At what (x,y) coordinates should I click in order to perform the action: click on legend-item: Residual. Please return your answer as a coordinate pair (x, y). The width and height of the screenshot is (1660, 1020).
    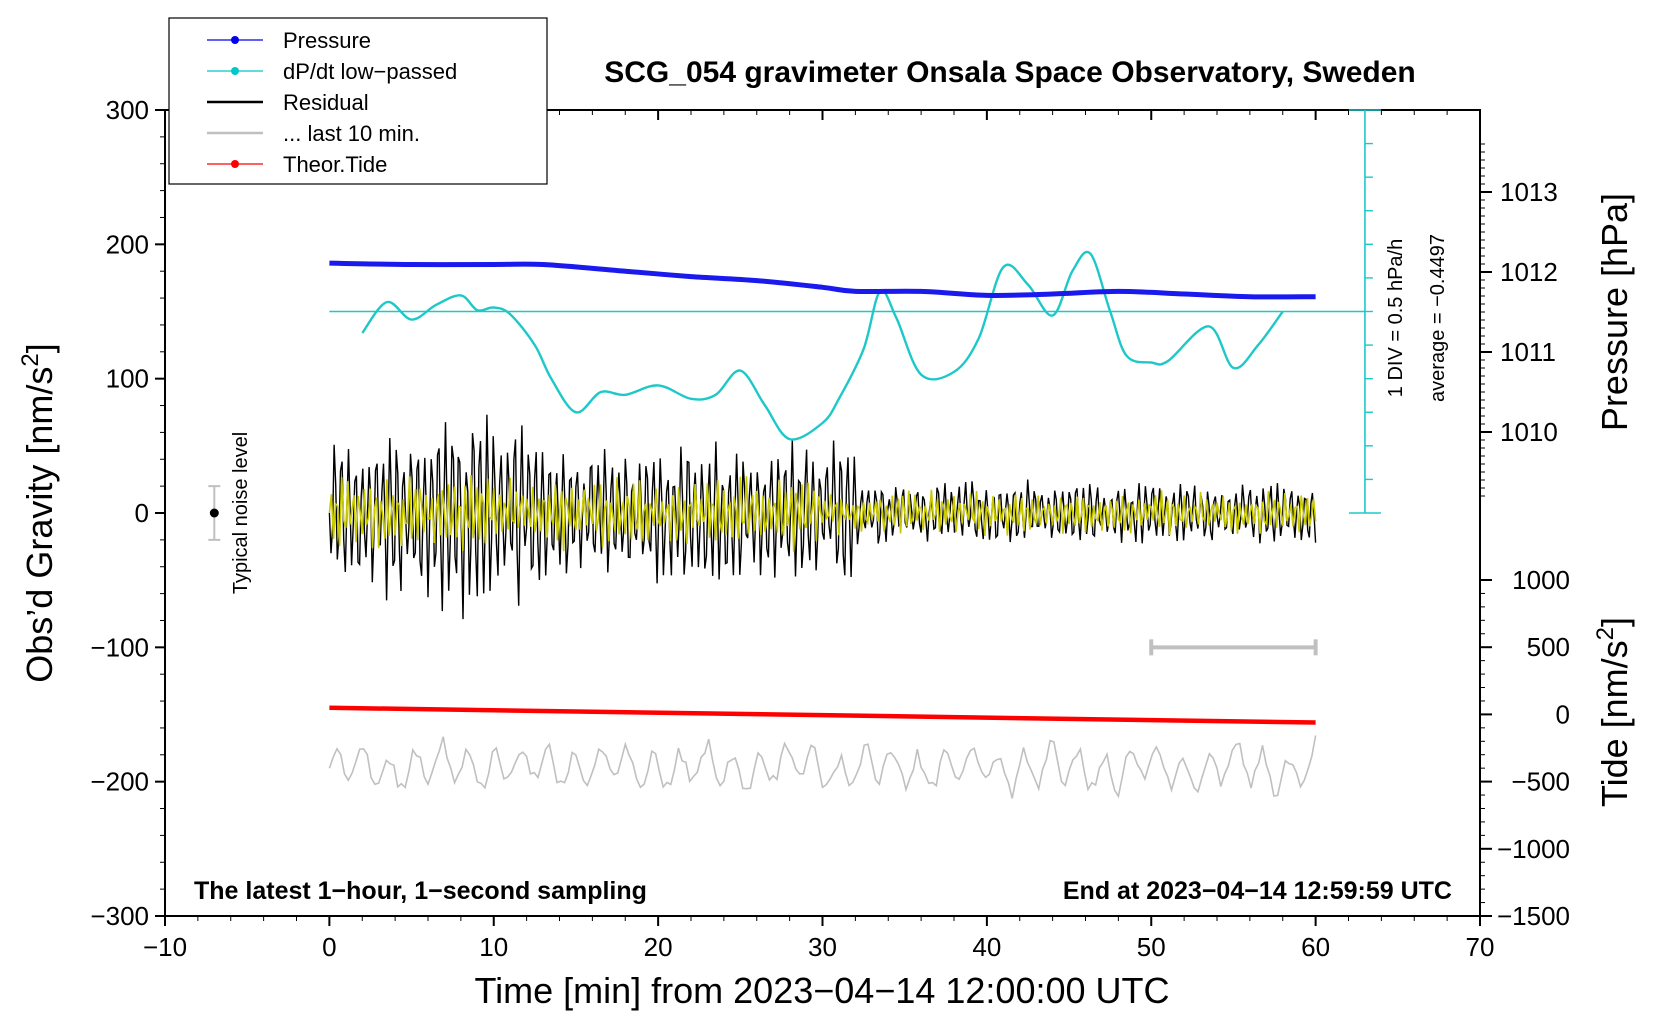
    Looking at the image, I should click on (288, 102).